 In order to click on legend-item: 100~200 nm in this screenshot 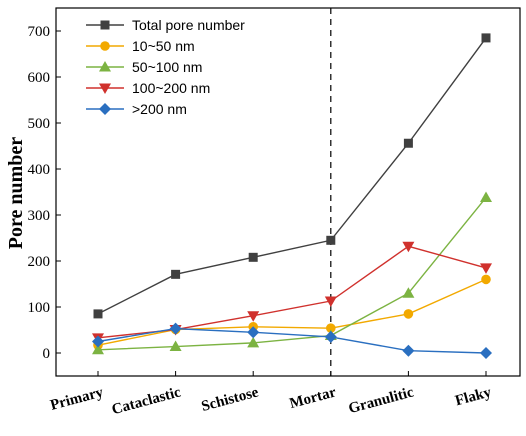, I will do `click(148, 88)`.